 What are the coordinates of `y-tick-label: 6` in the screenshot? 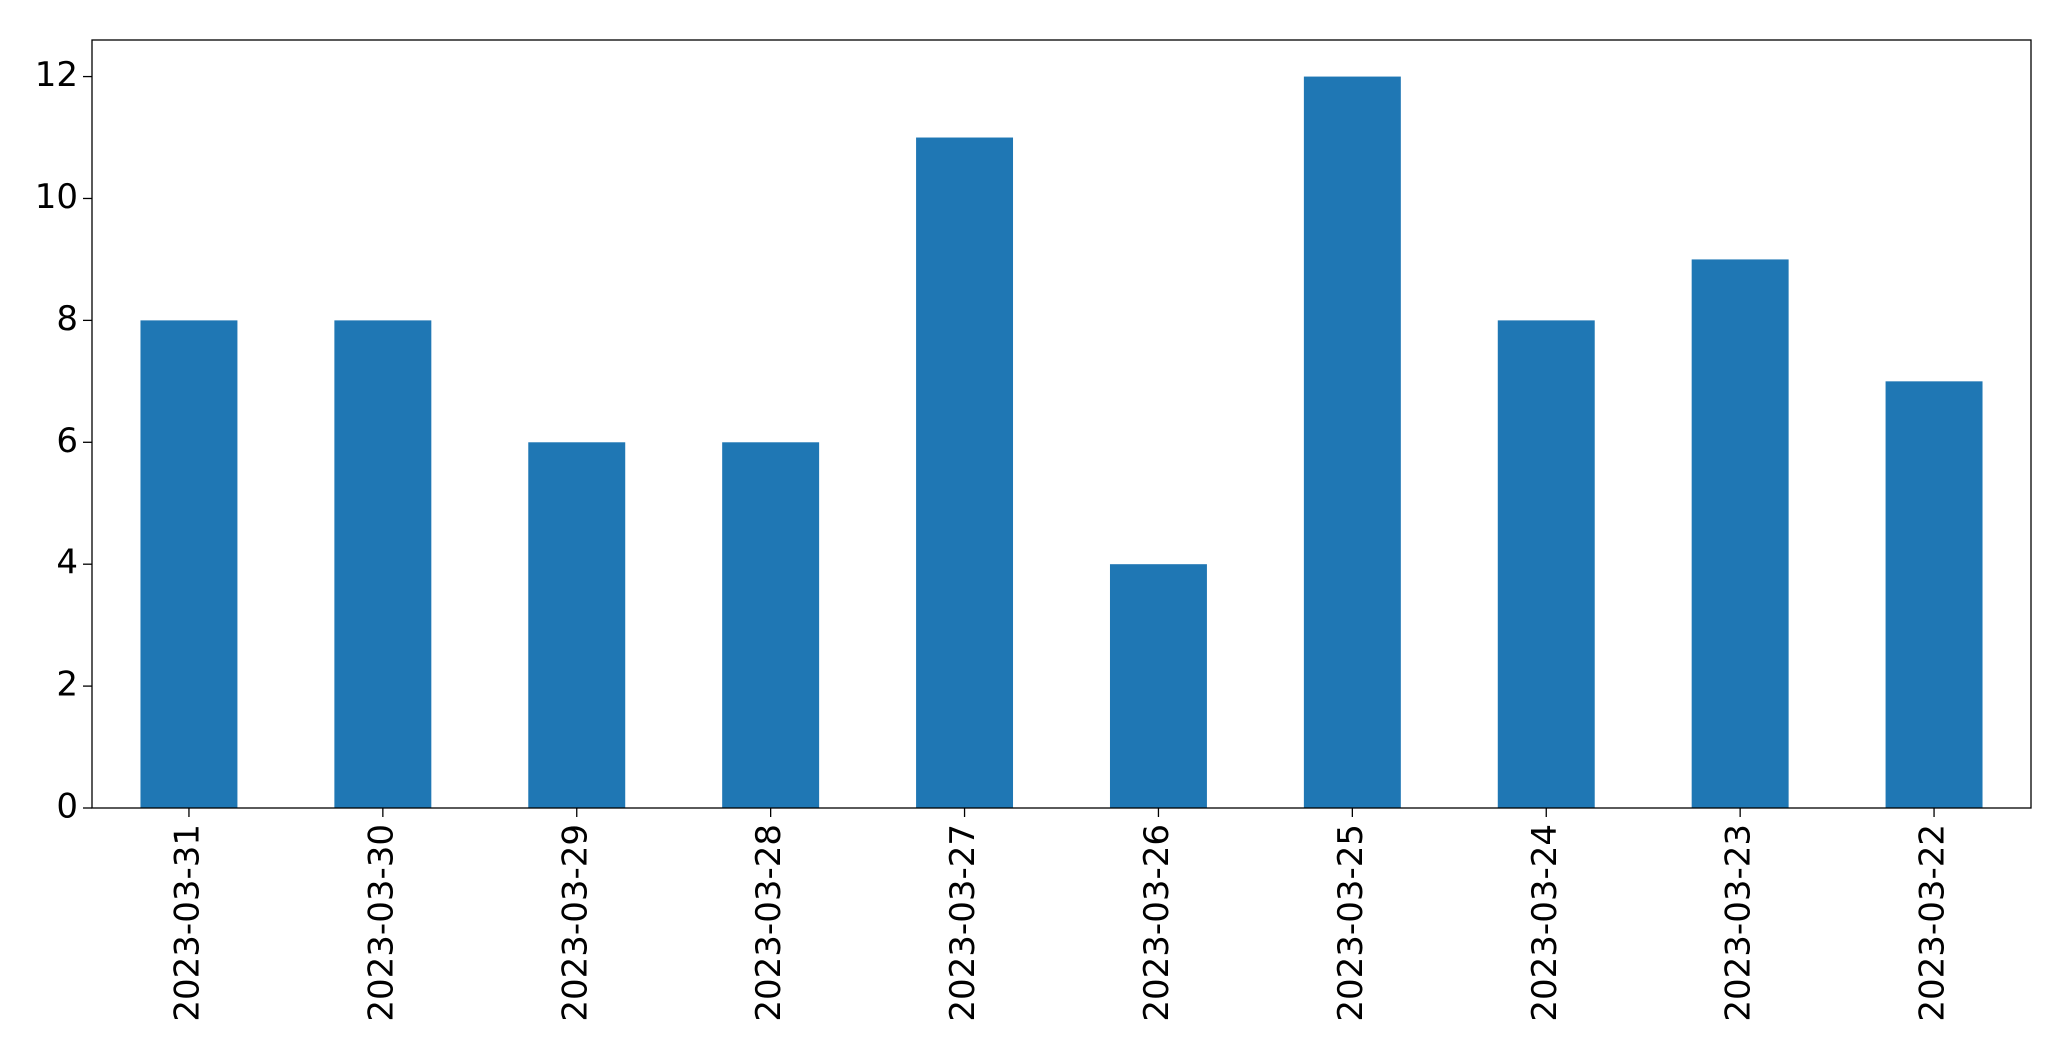 It's located at (67, 441).